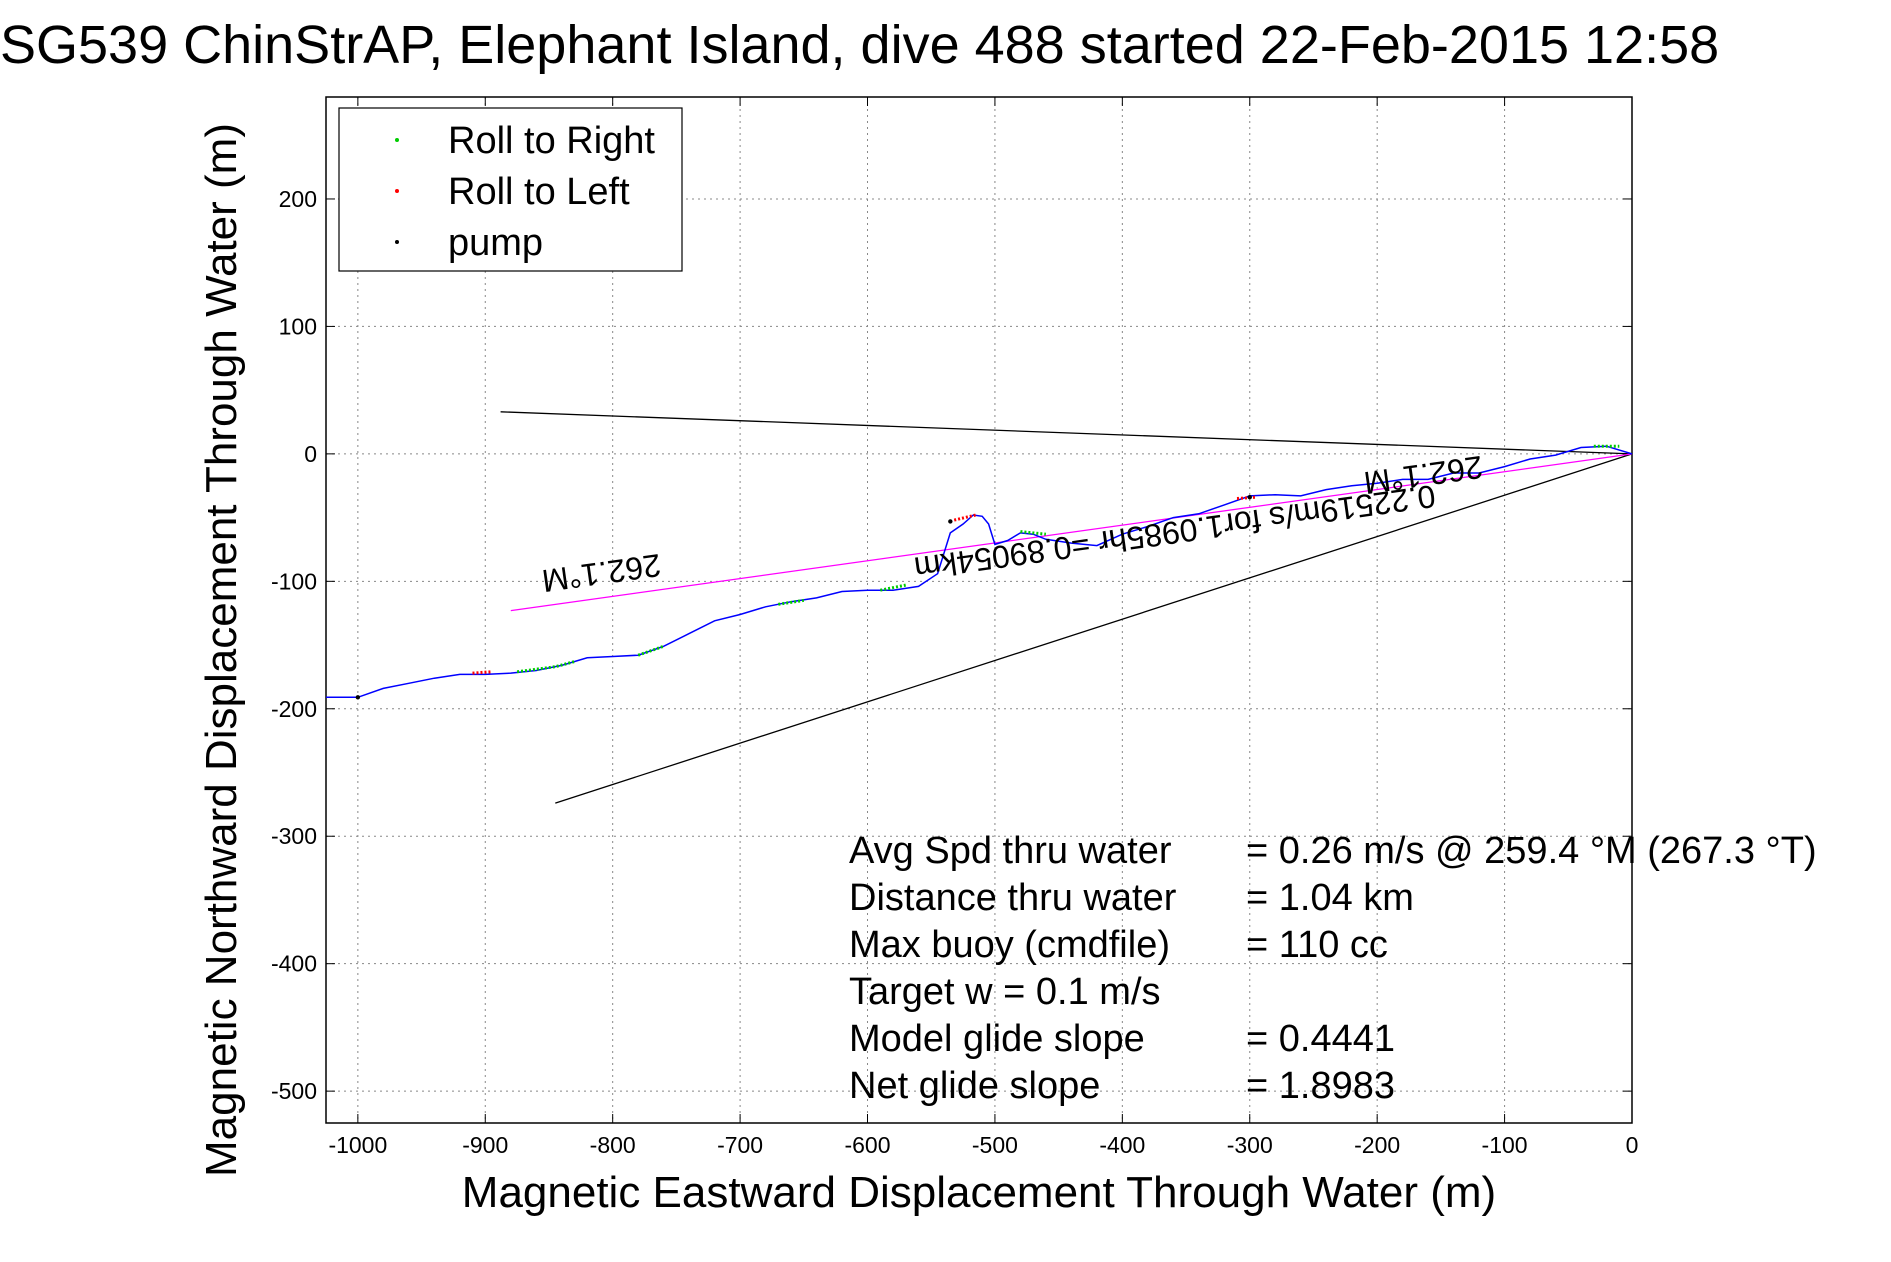 This screenshot has width=1891, height=1262. I want to click on legend: Roll to Right Roll to Left pump, so click(510, 189).